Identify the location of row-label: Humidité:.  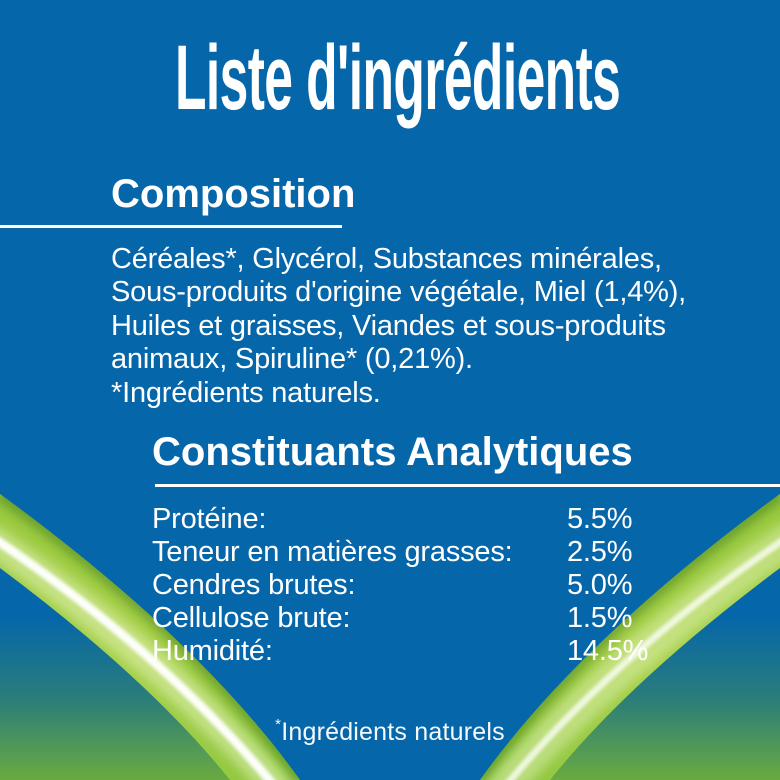
(212, 651).